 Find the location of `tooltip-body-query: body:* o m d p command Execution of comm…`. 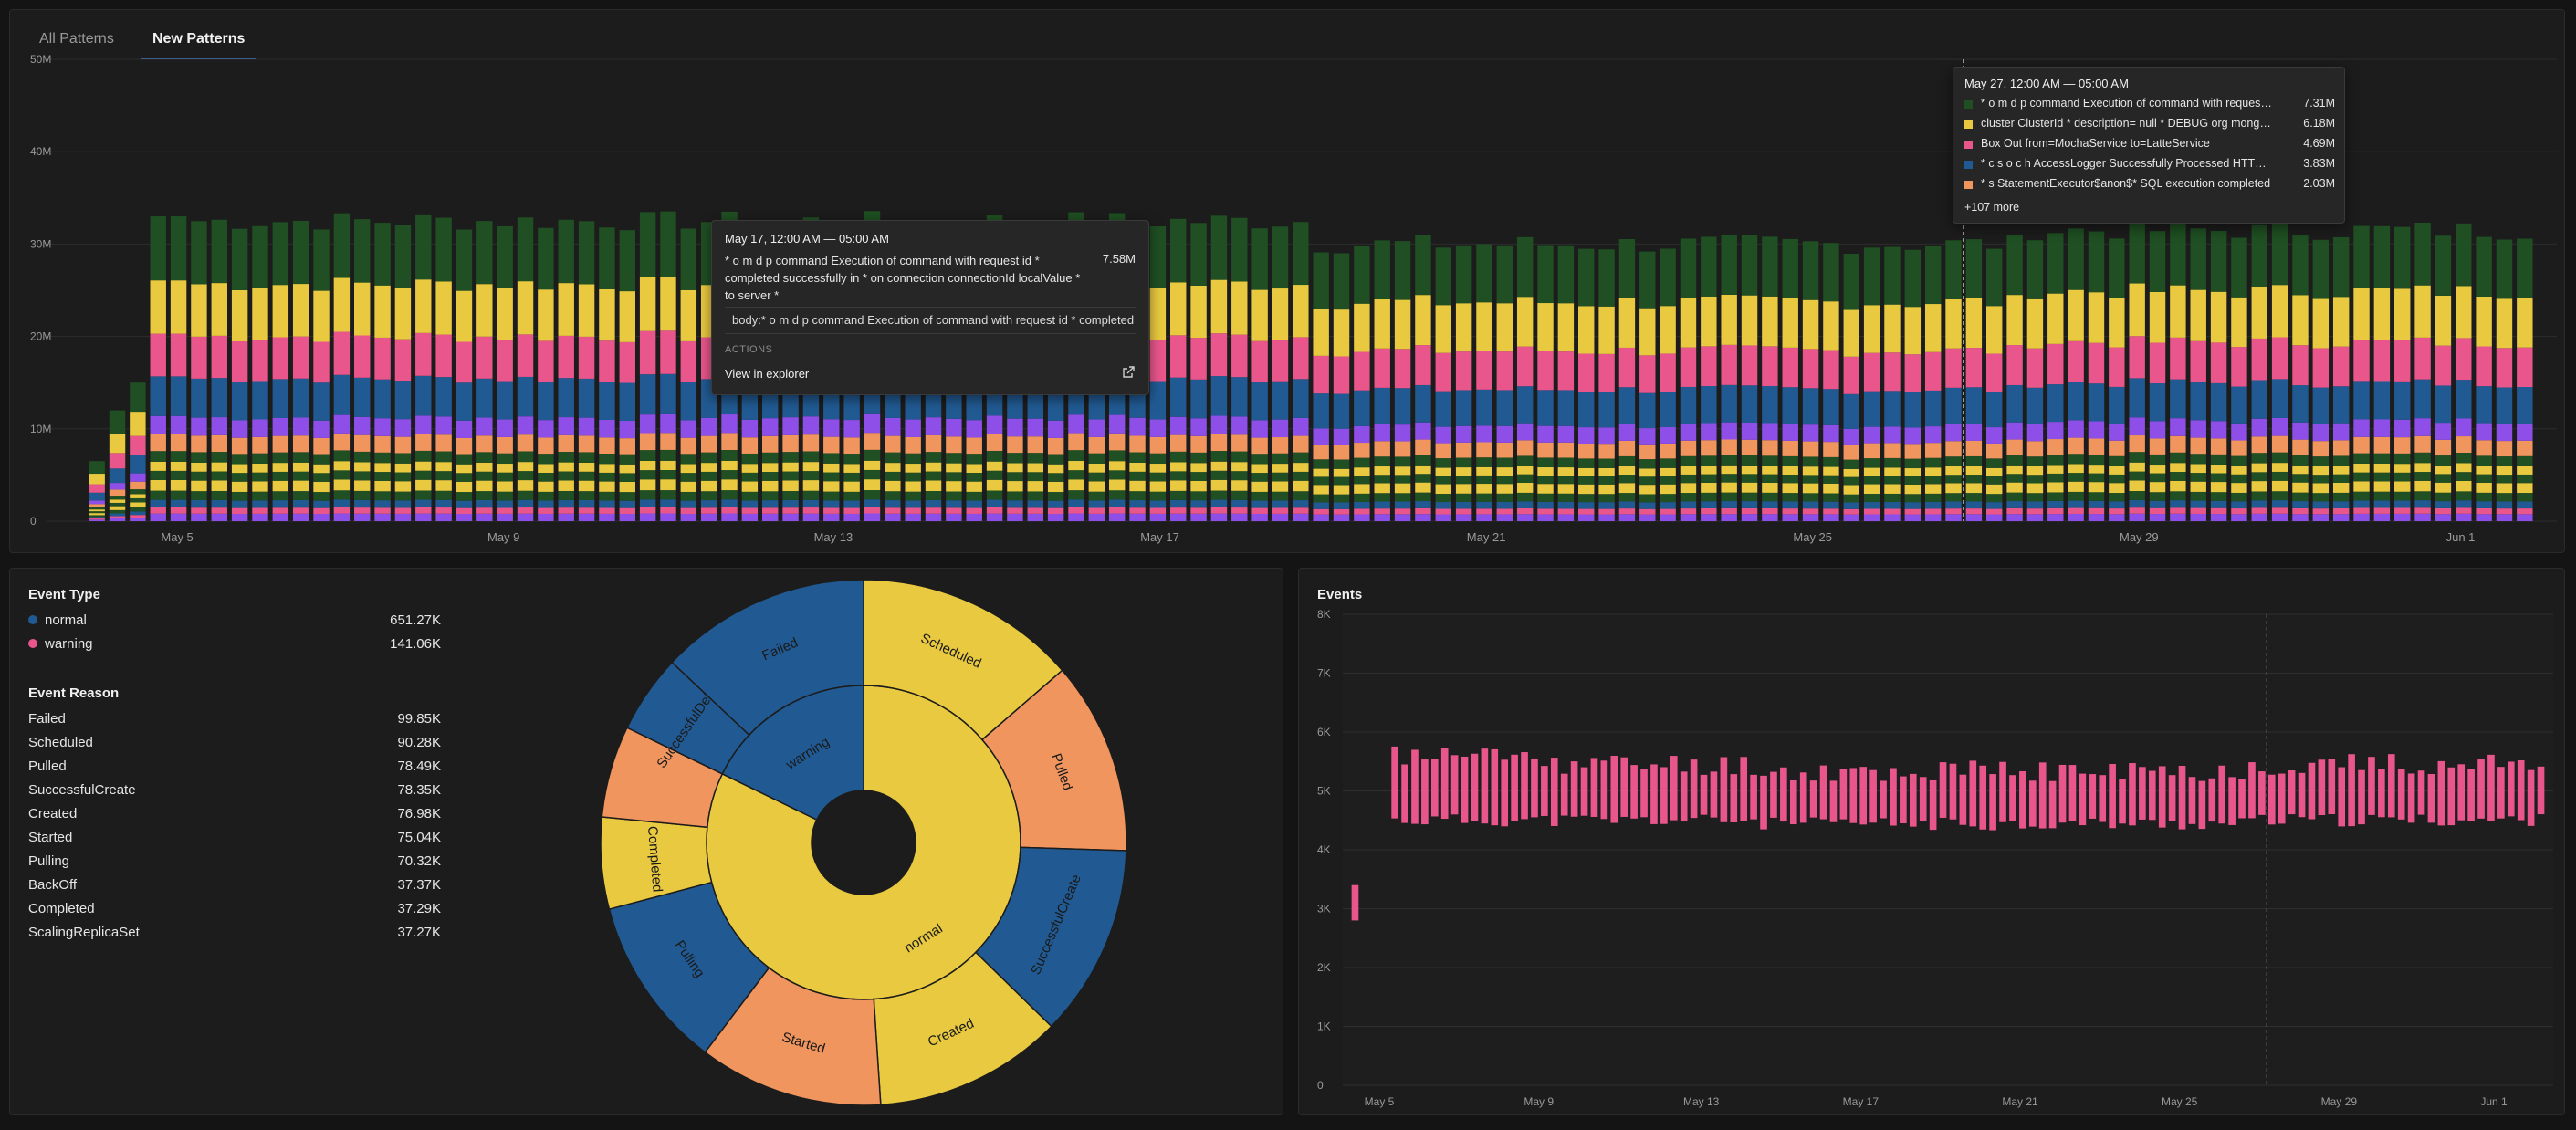

tooltip-body-query: body:* o m d p command Execution of comm… is located at coordinates (931, 320).